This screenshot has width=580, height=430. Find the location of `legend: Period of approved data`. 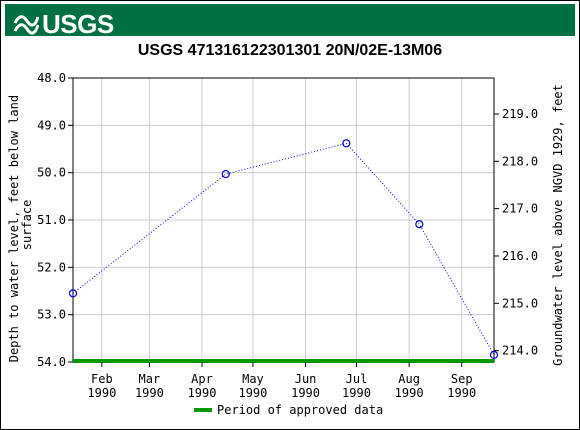

legend: Period of approved data is located at coordinates (288, 410).